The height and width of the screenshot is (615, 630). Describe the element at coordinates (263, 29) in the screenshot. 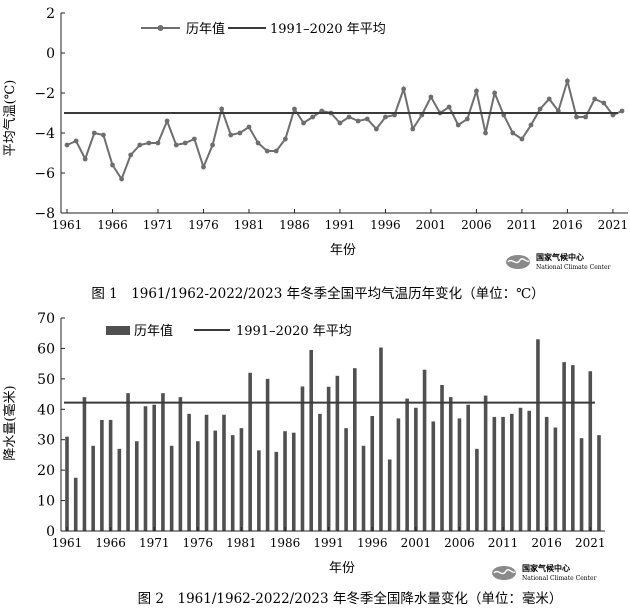

I see `temperature-legend: 历年值 1991–2020 年平均` at that location.